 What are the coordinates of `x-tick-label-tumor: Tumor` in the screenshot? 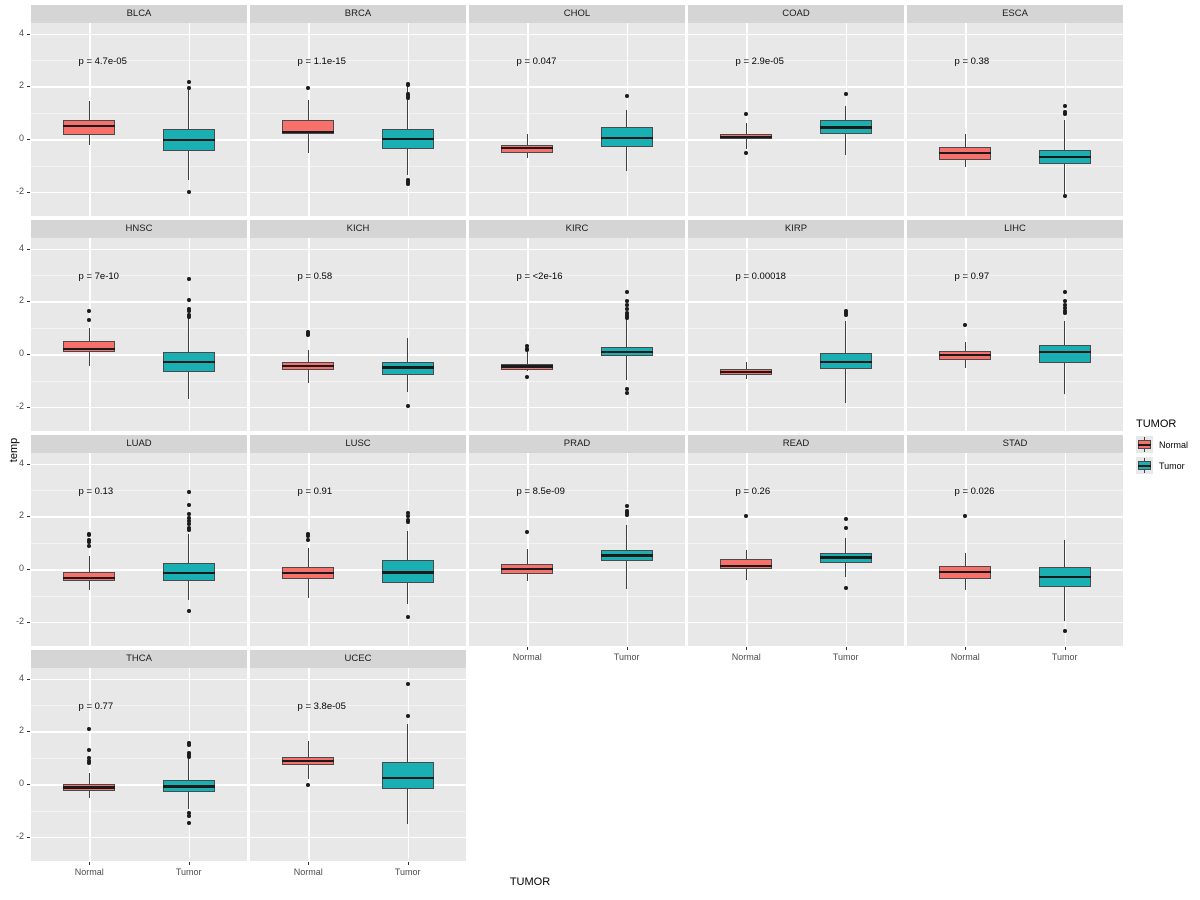 It's located at (407, 872).